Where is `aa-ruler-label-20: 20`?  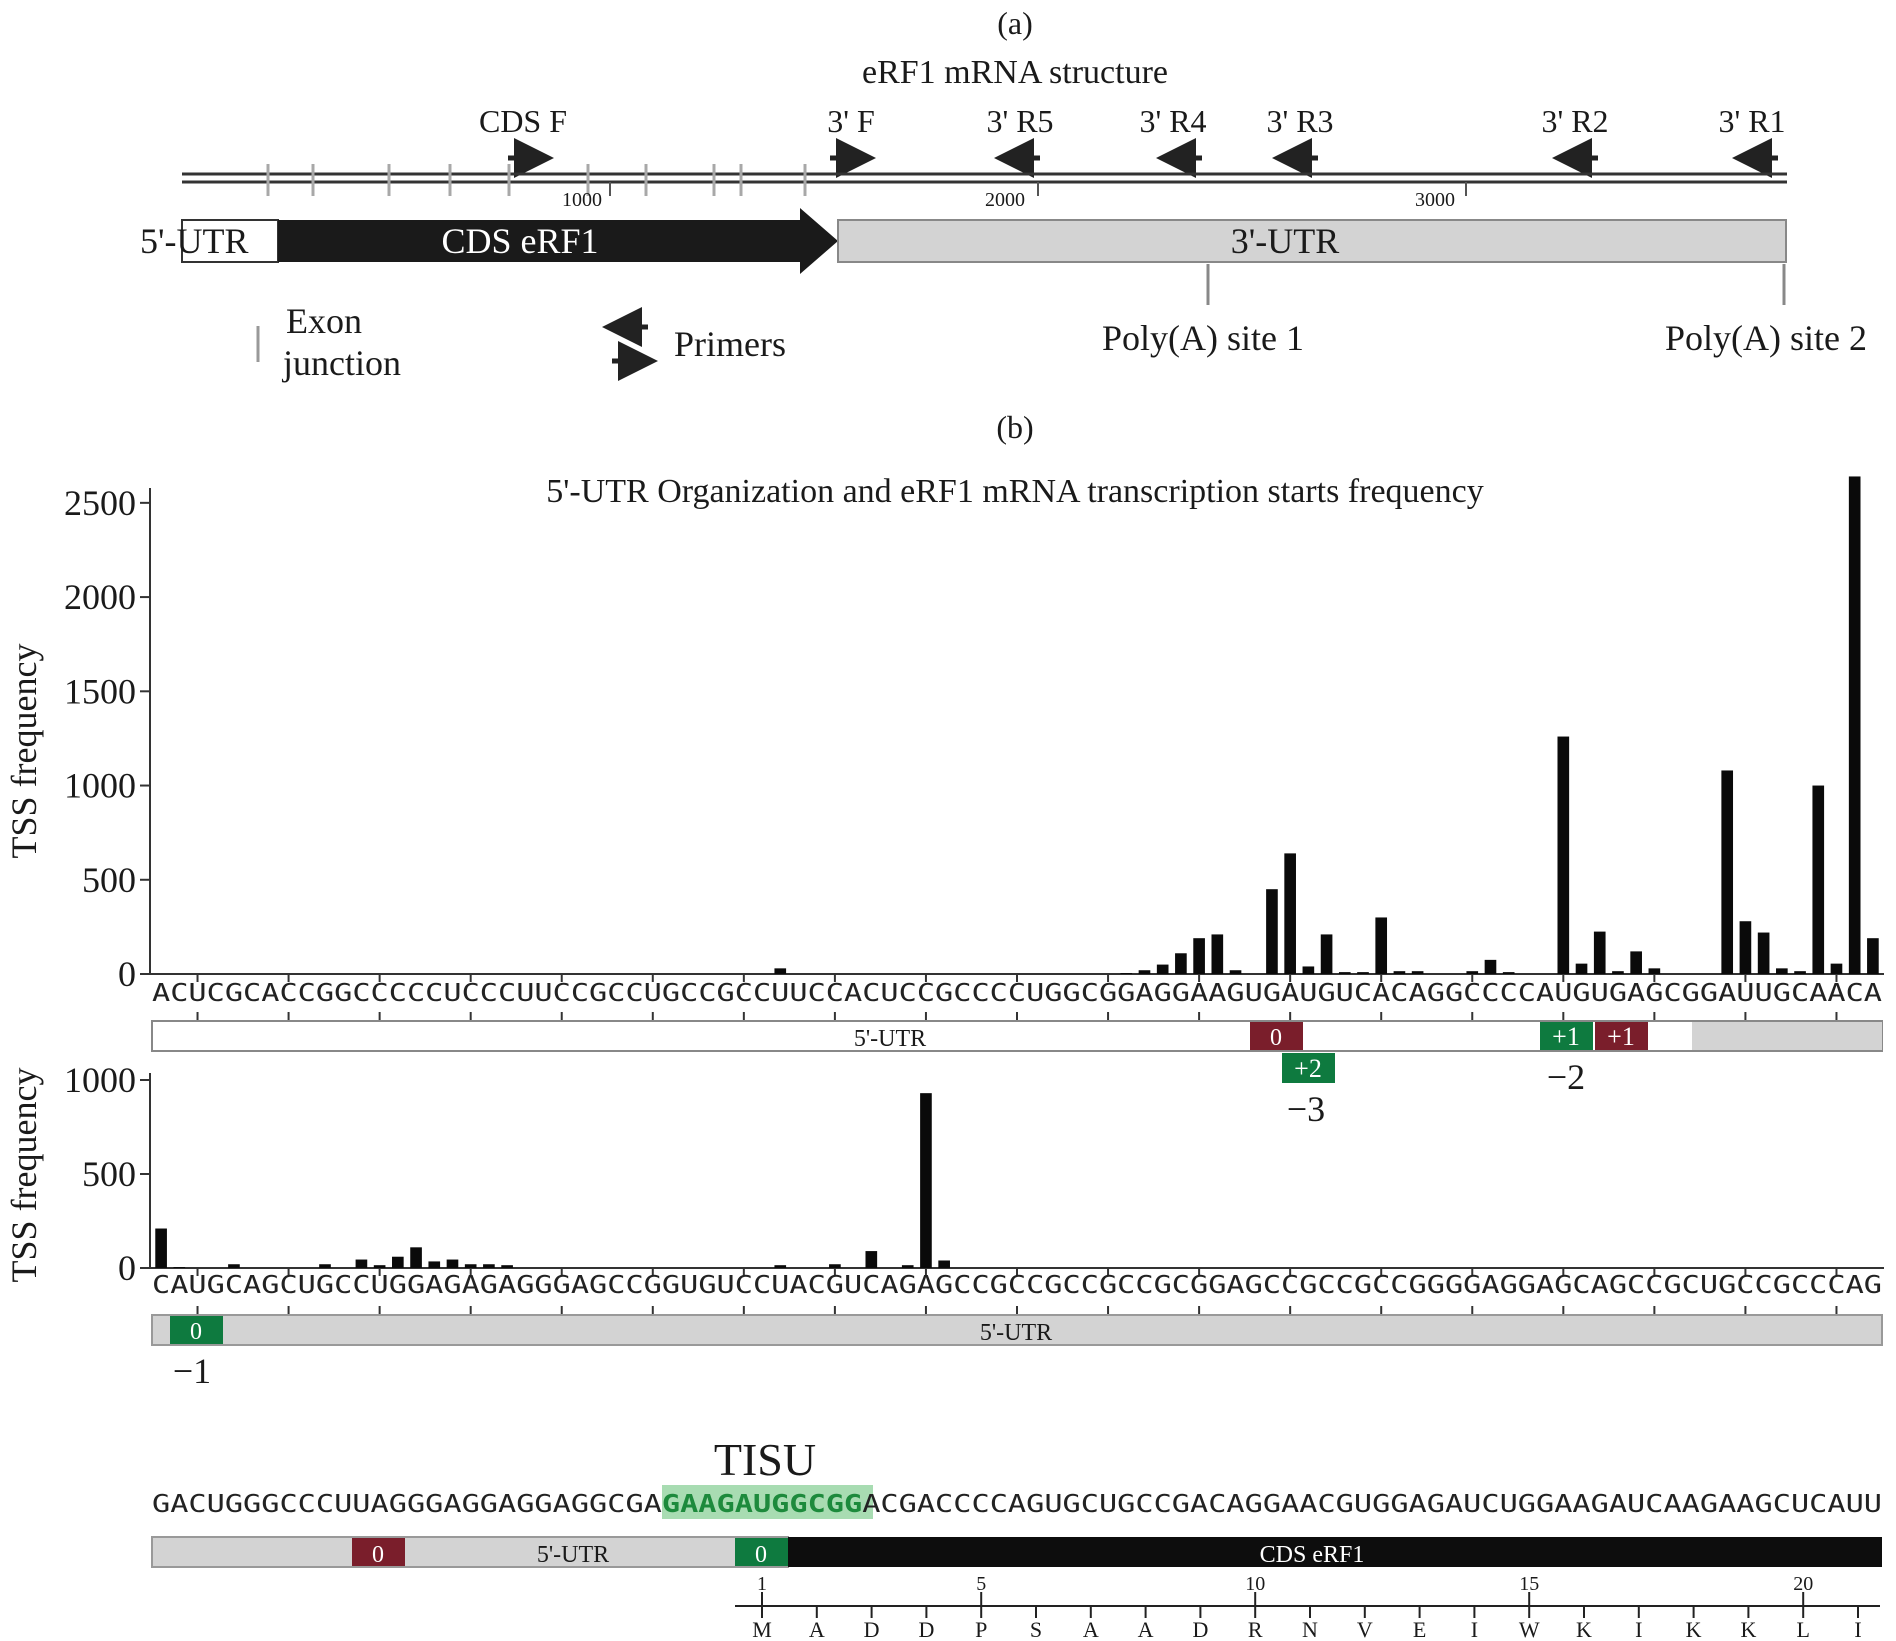 aa-ruler-label-20: 20 is located at coordinates (1803, 1584).